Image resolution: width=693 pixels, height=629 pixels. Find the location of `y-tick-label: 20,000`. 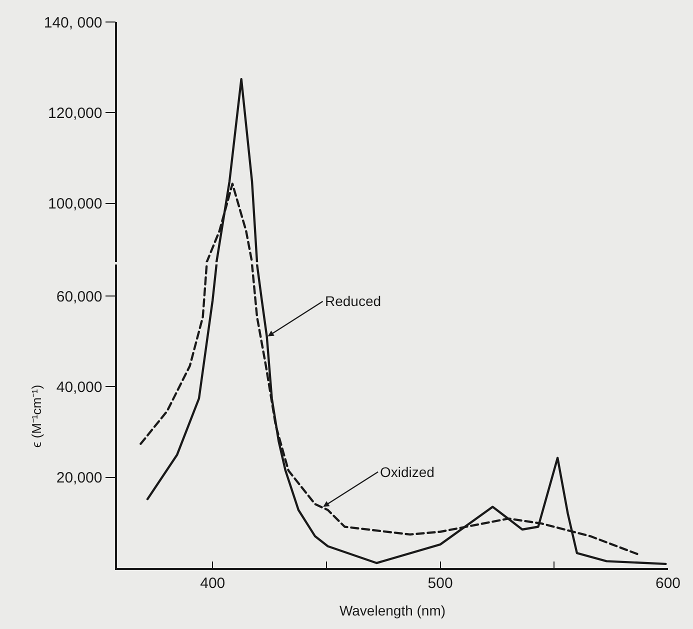

y-tick-label: 20,000 is located at coordinates (79, 478).